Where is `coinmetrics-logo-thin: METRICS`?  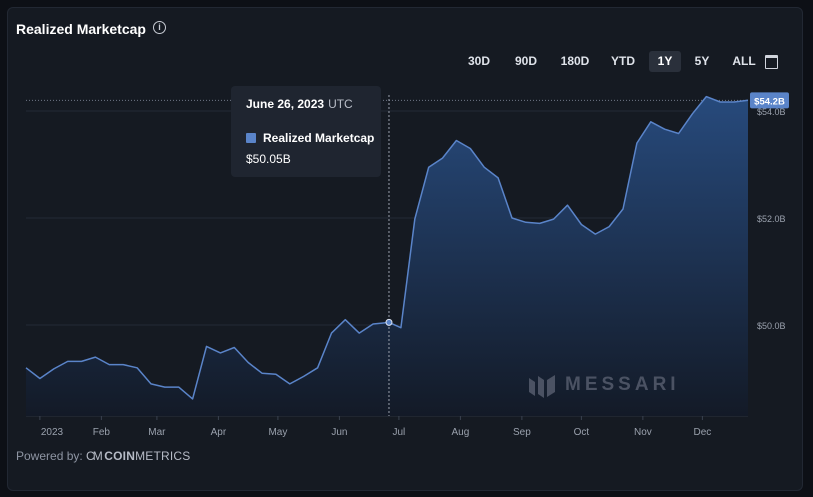
coinmetrics-logo-thin: METRICS is located at coordinates (163, 456).